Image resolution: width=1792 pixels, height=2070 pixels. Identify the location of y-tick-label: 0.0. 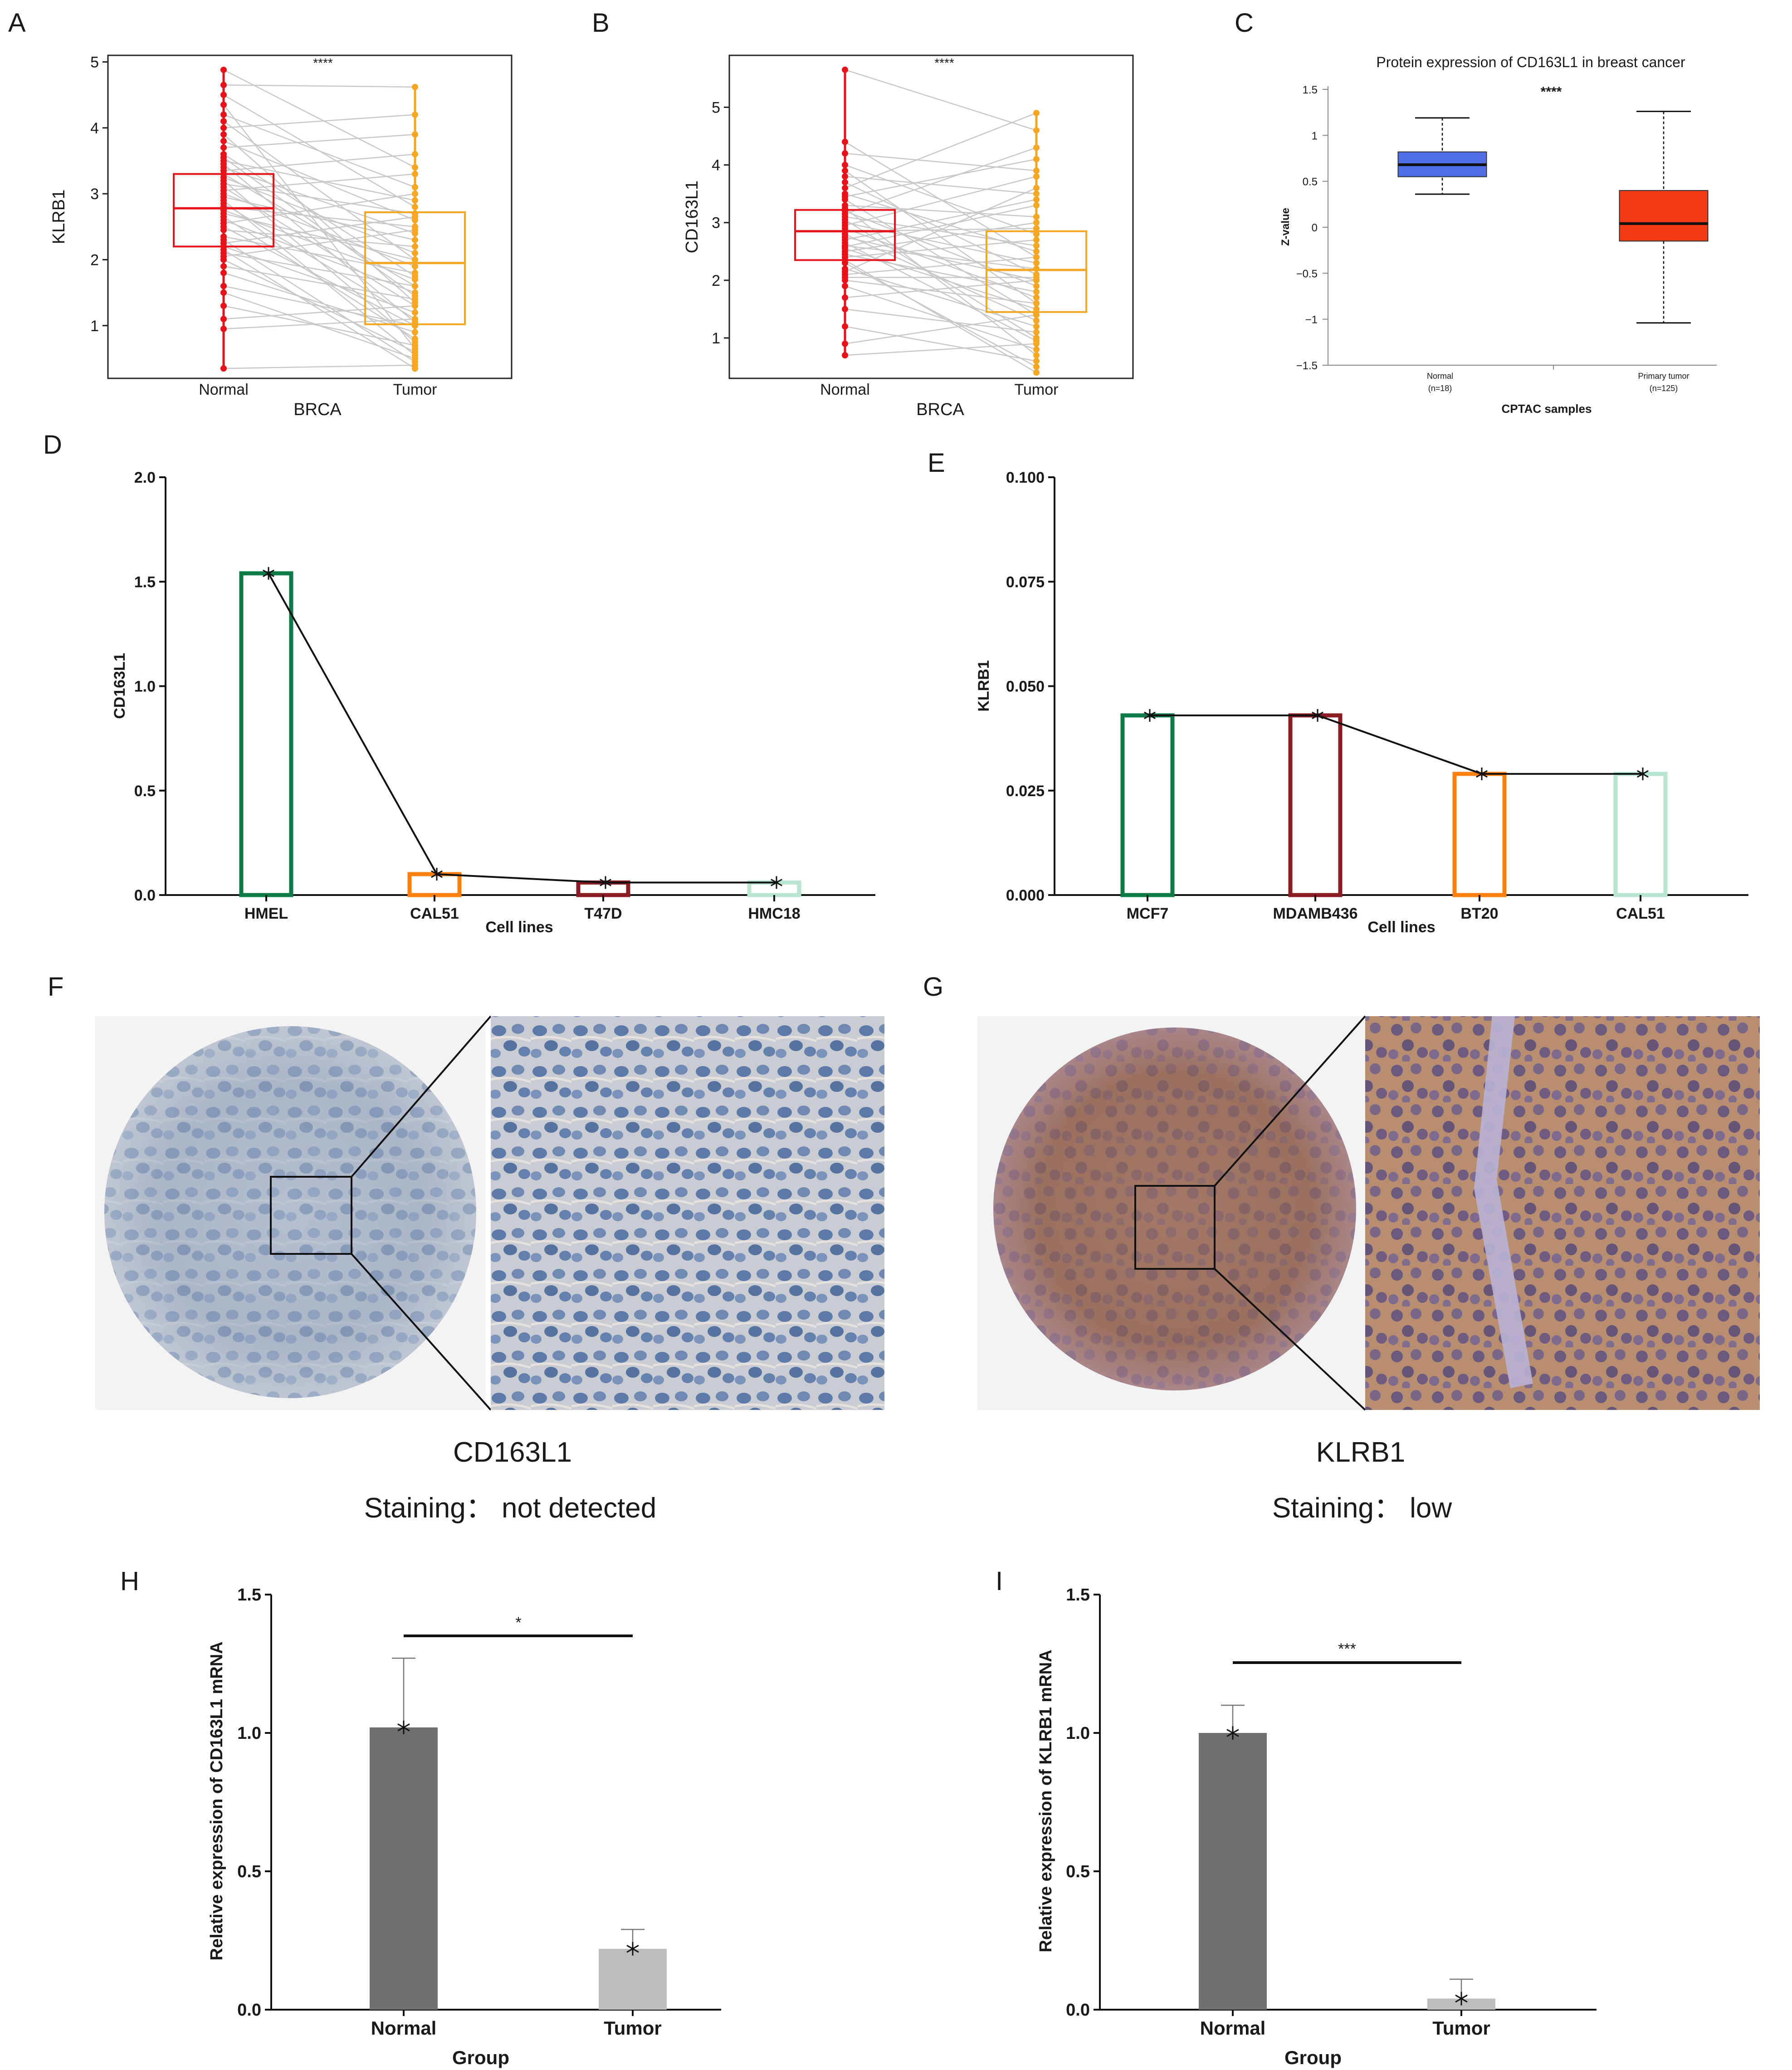
(249, 2010).